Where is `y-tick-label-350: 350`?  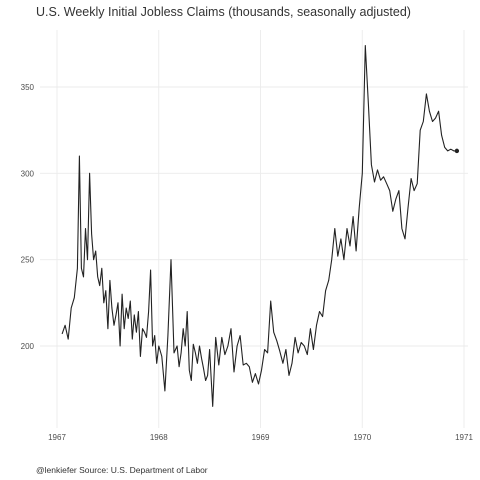 y-tick-label-350: 350 is located at coordinates (28, 87).